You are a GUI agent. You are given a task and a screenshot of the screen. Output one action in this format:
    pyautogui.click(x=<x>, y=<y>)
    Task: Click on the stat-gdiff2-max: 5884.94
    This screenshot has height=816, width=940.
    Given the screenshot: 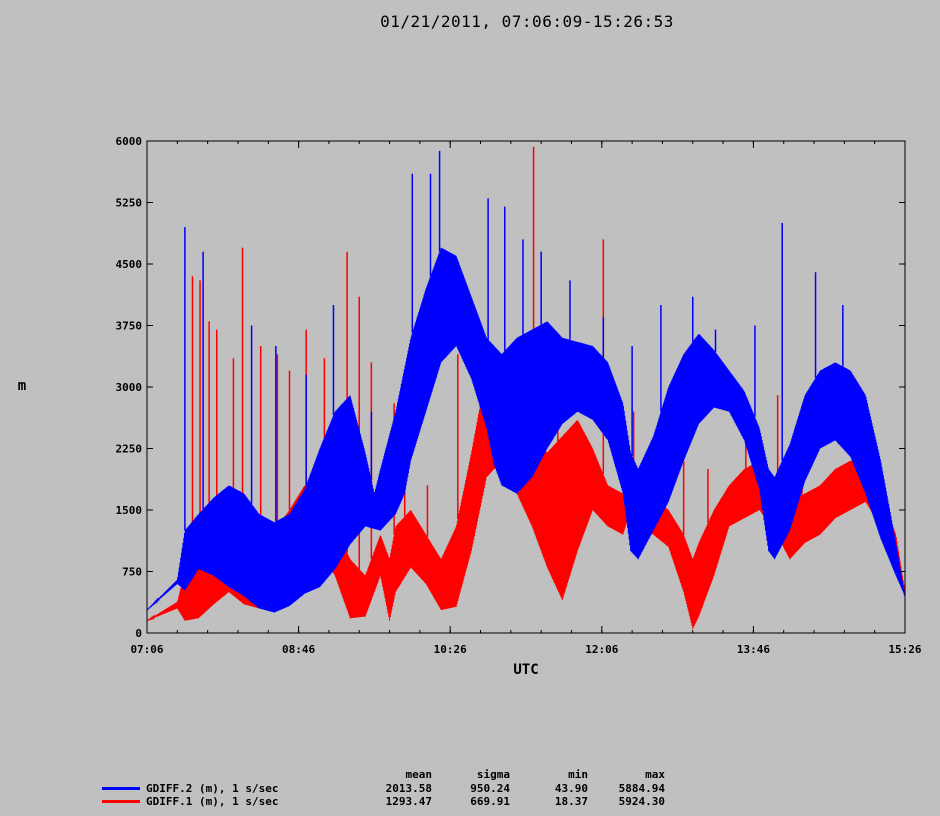 What is the action you would take?
    pyautogui.click(x=641, y=788)
    